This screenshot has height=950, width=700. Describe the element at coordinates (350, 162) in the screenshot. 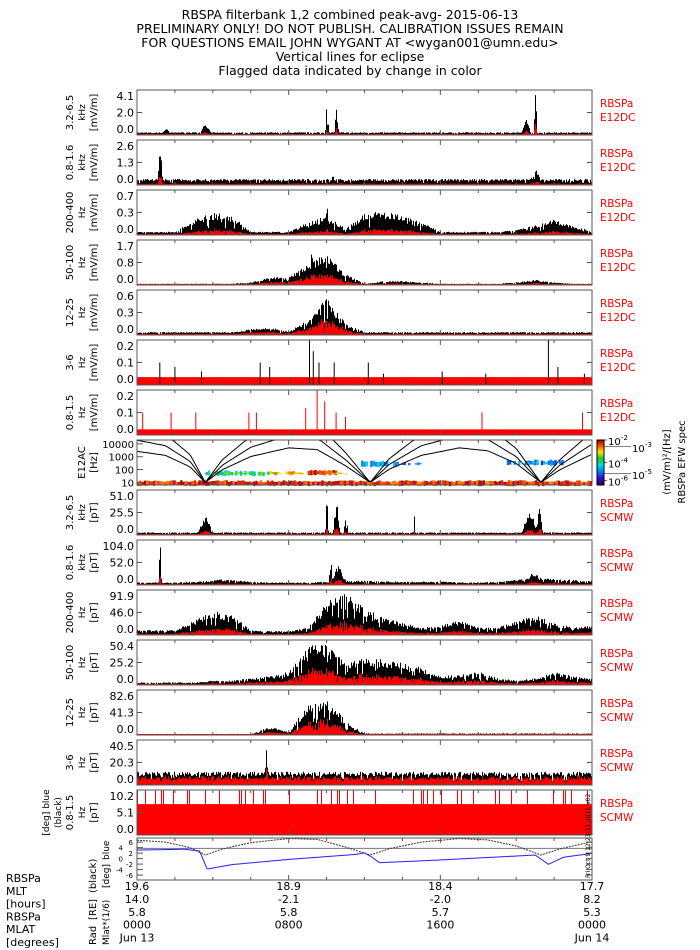

I see `panel-e-0.8-1.6k: 2.6 1.3 0.0 0.8-1.6 kHz [mV/m] RBSPa E12DC` at that location.